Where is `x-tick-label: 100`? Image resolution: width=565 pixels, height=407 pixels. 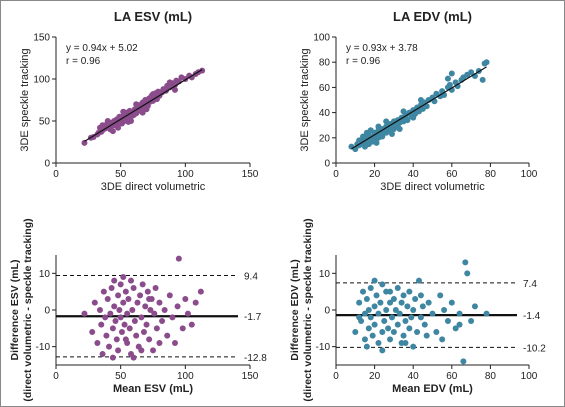 x-tick-label: 100 is located at coordinates (185, 174).